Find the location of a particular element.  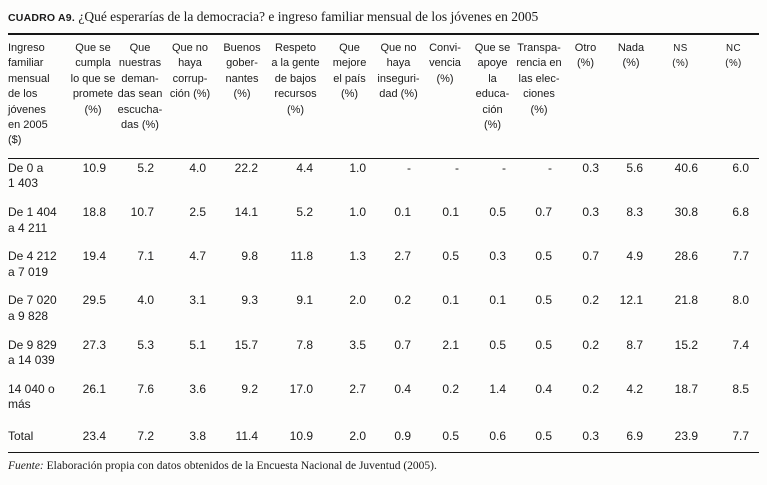

table-number-label: CUADRO A9. is located at coordinates (41, 18).